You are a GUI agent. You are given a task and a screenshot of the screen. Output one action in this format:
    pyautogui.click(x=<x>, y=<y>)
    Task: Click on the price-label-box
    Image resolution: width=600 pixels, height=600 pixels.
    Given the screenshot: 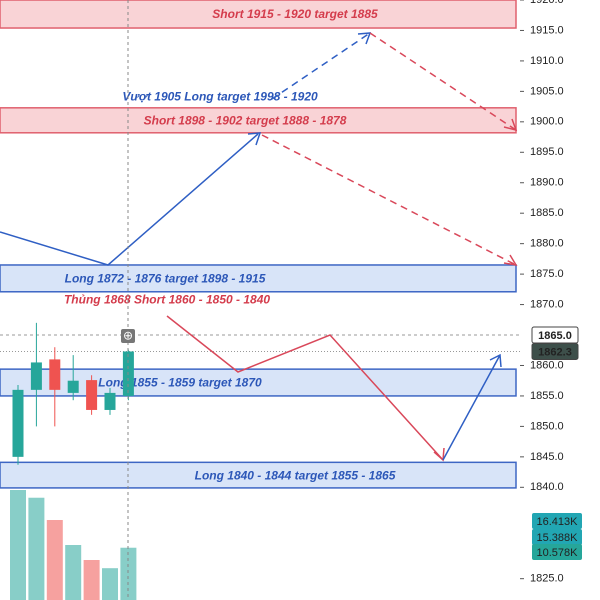 What is the action you would take?
    pyautogui.click(x=555, y=351)
    